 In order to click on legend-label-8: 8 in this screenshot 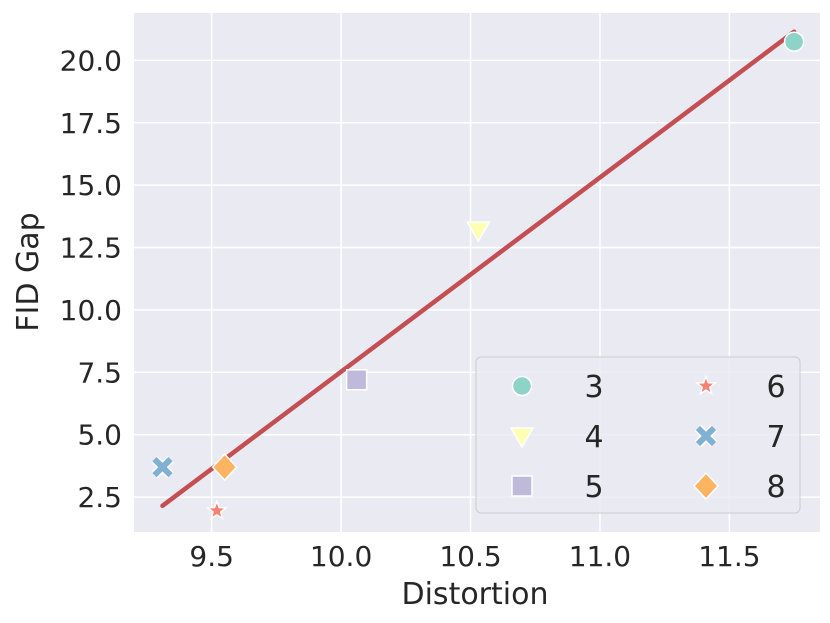, I will do `click(775, 487)`.